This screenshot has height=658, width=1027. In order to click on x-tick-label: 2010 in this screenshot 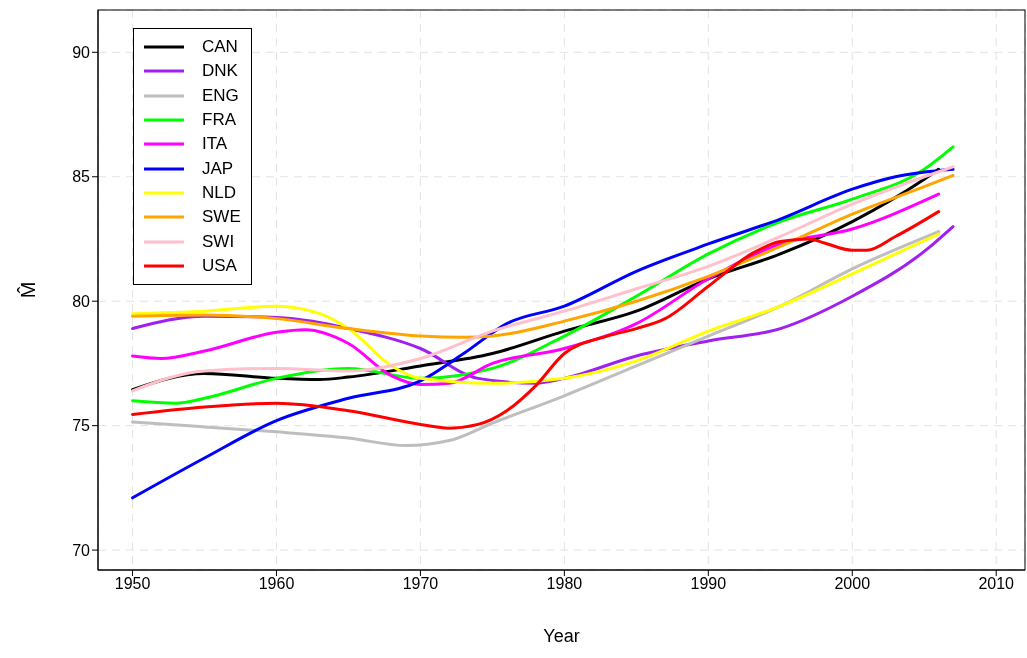, I will do `click(996, 584)`.